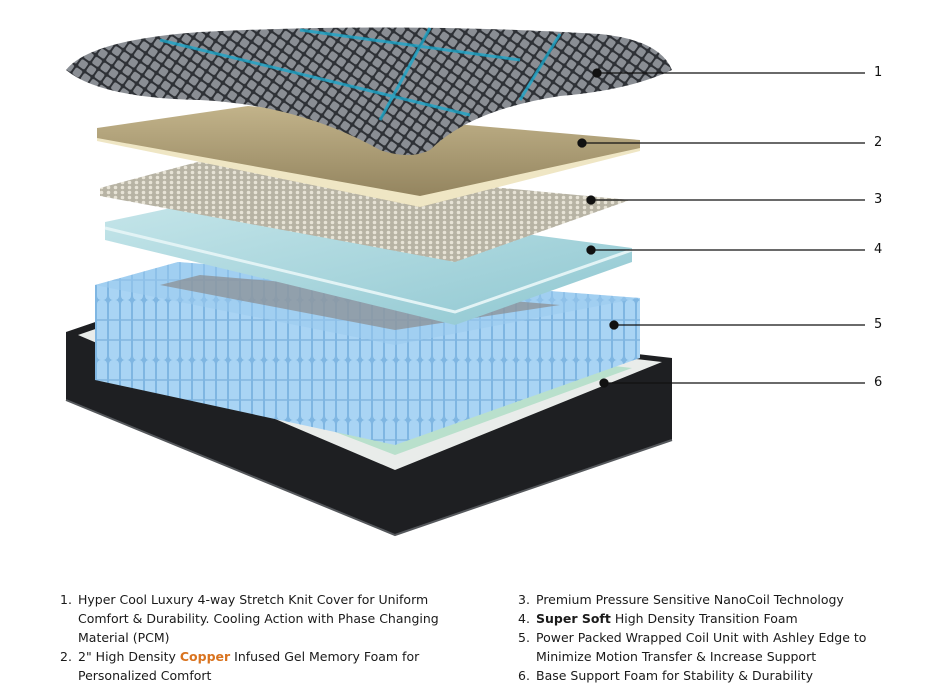 This screenshot has width=934, height=700. I want to click on callout-3: 3, so click(878, 199).